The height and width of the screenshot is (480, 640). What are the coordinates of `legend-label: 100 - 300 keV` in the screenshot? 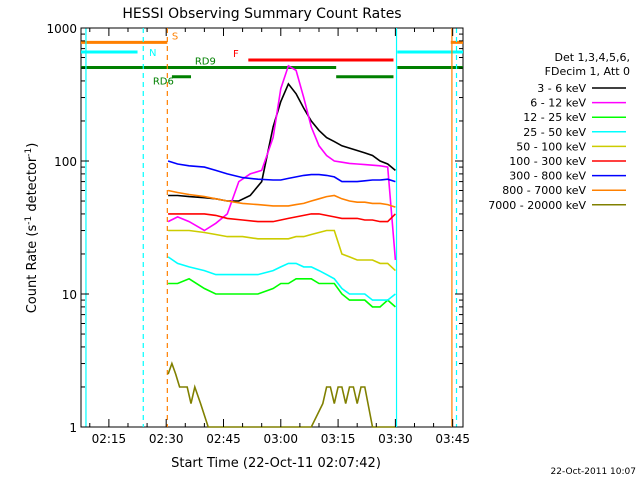 It's located at (547, 161).